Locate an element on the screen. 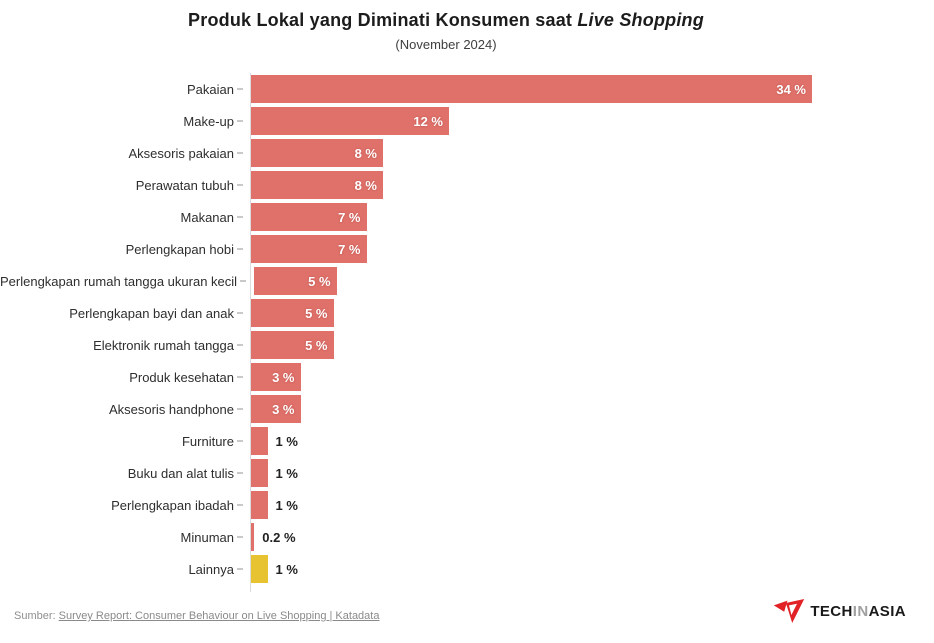 The image size is (934, 643). chart-row: Elektronik rumah tangga 5 % is located at coordinates (467, 345).